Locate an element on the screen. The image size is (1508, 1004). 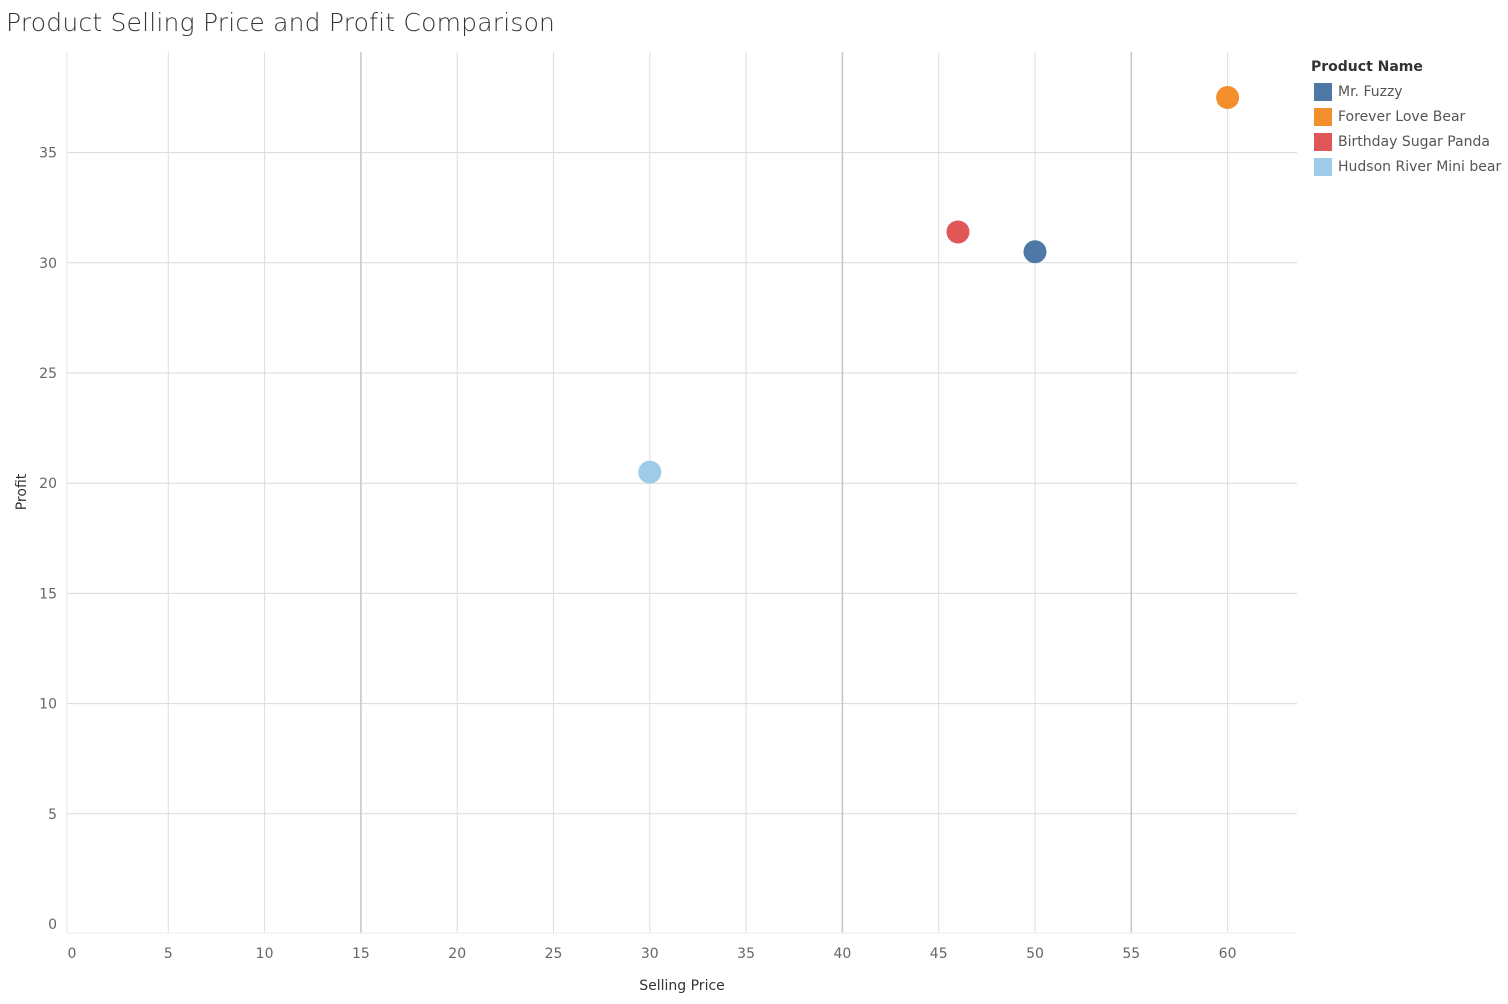
x-tick-labels: 0 5 10 15 20 25 30 35 40 45 50 55 60 is located at coordinates (652, 954).